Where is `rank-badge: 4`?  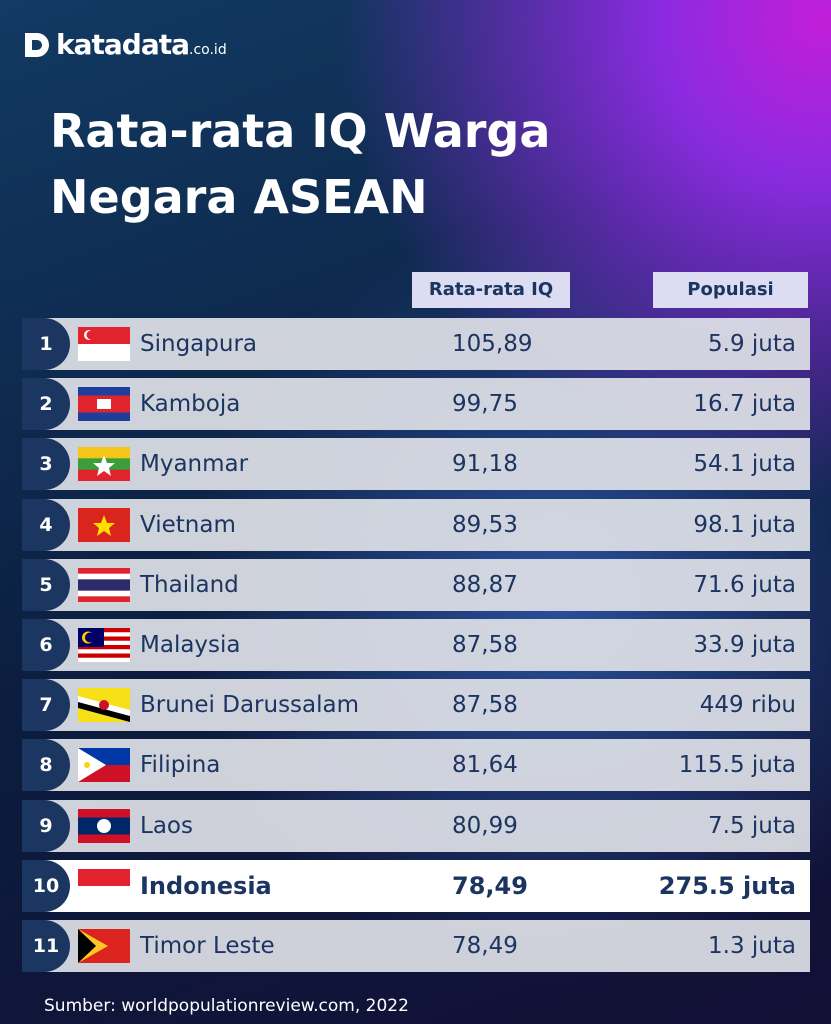 rank-badge: 4 is located at coordinates (46, 524).